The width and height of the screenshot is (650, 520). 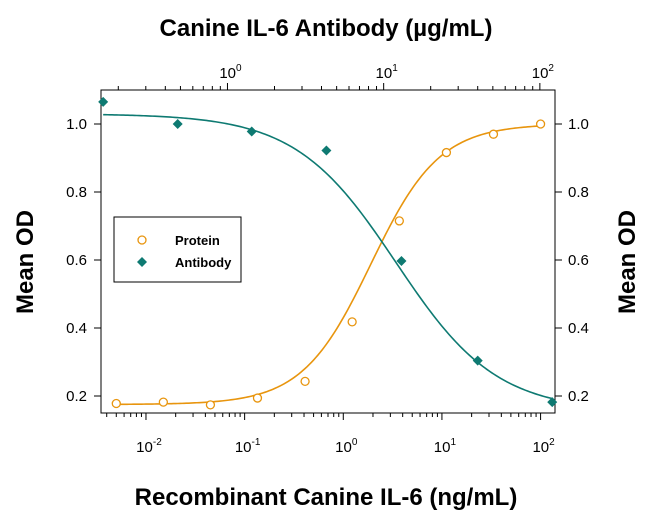 I want to click on y-tick-label-left: 0.4, so click(x=76, y=328).